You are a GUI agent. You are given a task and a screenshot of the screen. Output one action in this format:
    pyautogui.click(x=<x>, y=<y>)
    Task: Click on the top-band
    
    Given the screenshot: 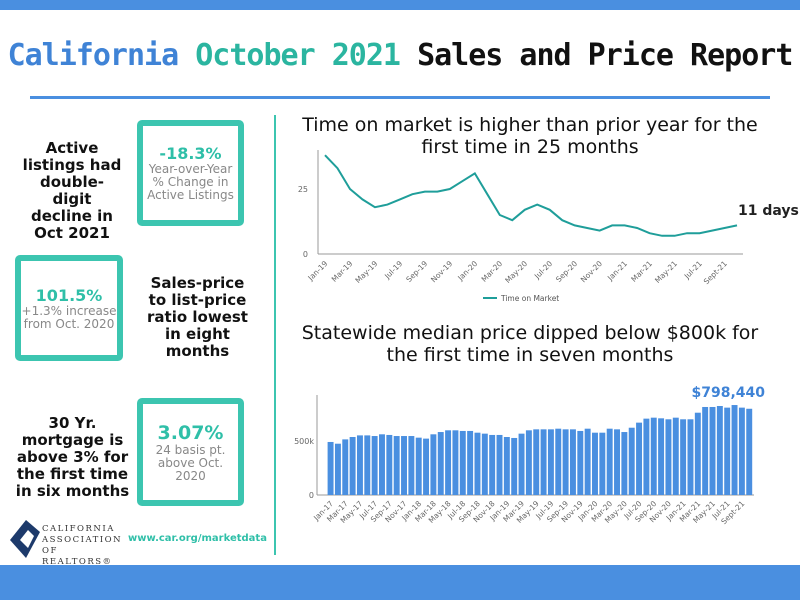 What is the action you would take?
    pyautogui.click(x=400, y=5)
    